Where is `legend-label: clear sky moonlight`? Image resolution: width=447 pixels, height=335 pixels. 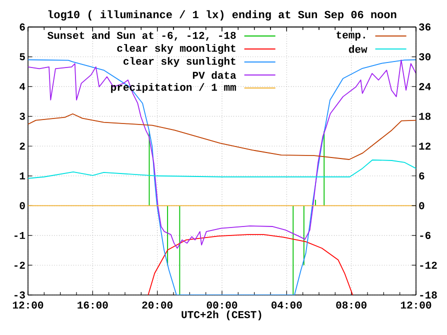 legend-label: clear sky moonlight is located at coordinates (176, 49).